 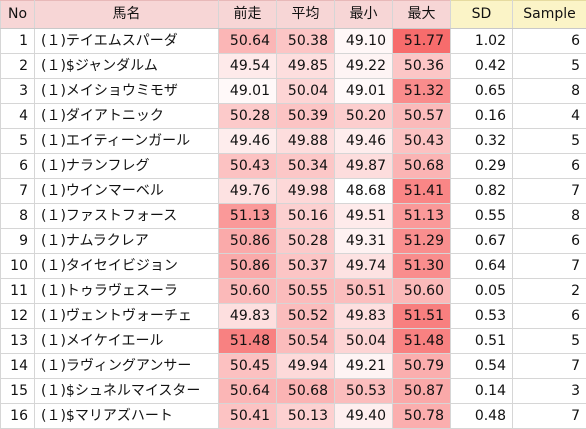 What do you see at coordinates (247, 316) in the screenshot?
I see `cell-last: 49.83` at bounding box center [247, 316].